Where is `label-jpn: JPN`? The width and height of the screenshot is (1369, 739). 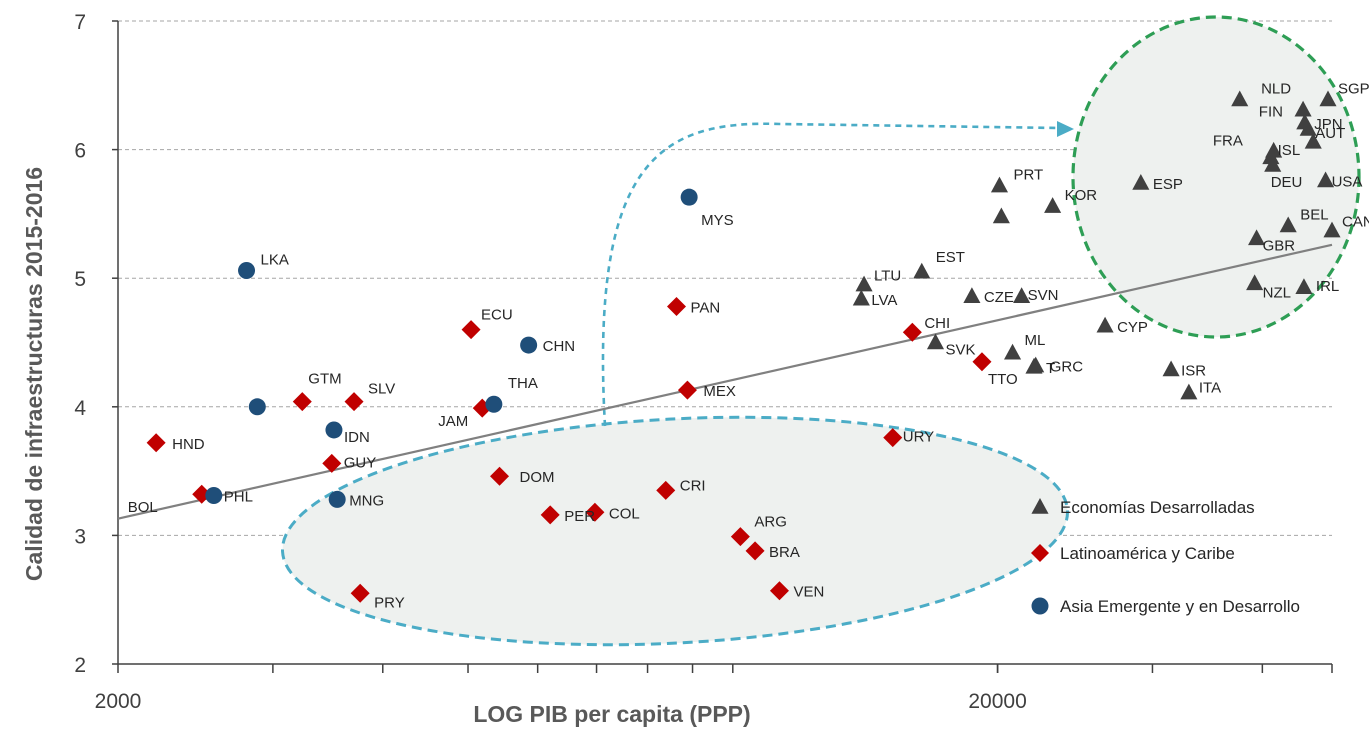
label-jpn: JPN is located at coordinates (1328, 124).